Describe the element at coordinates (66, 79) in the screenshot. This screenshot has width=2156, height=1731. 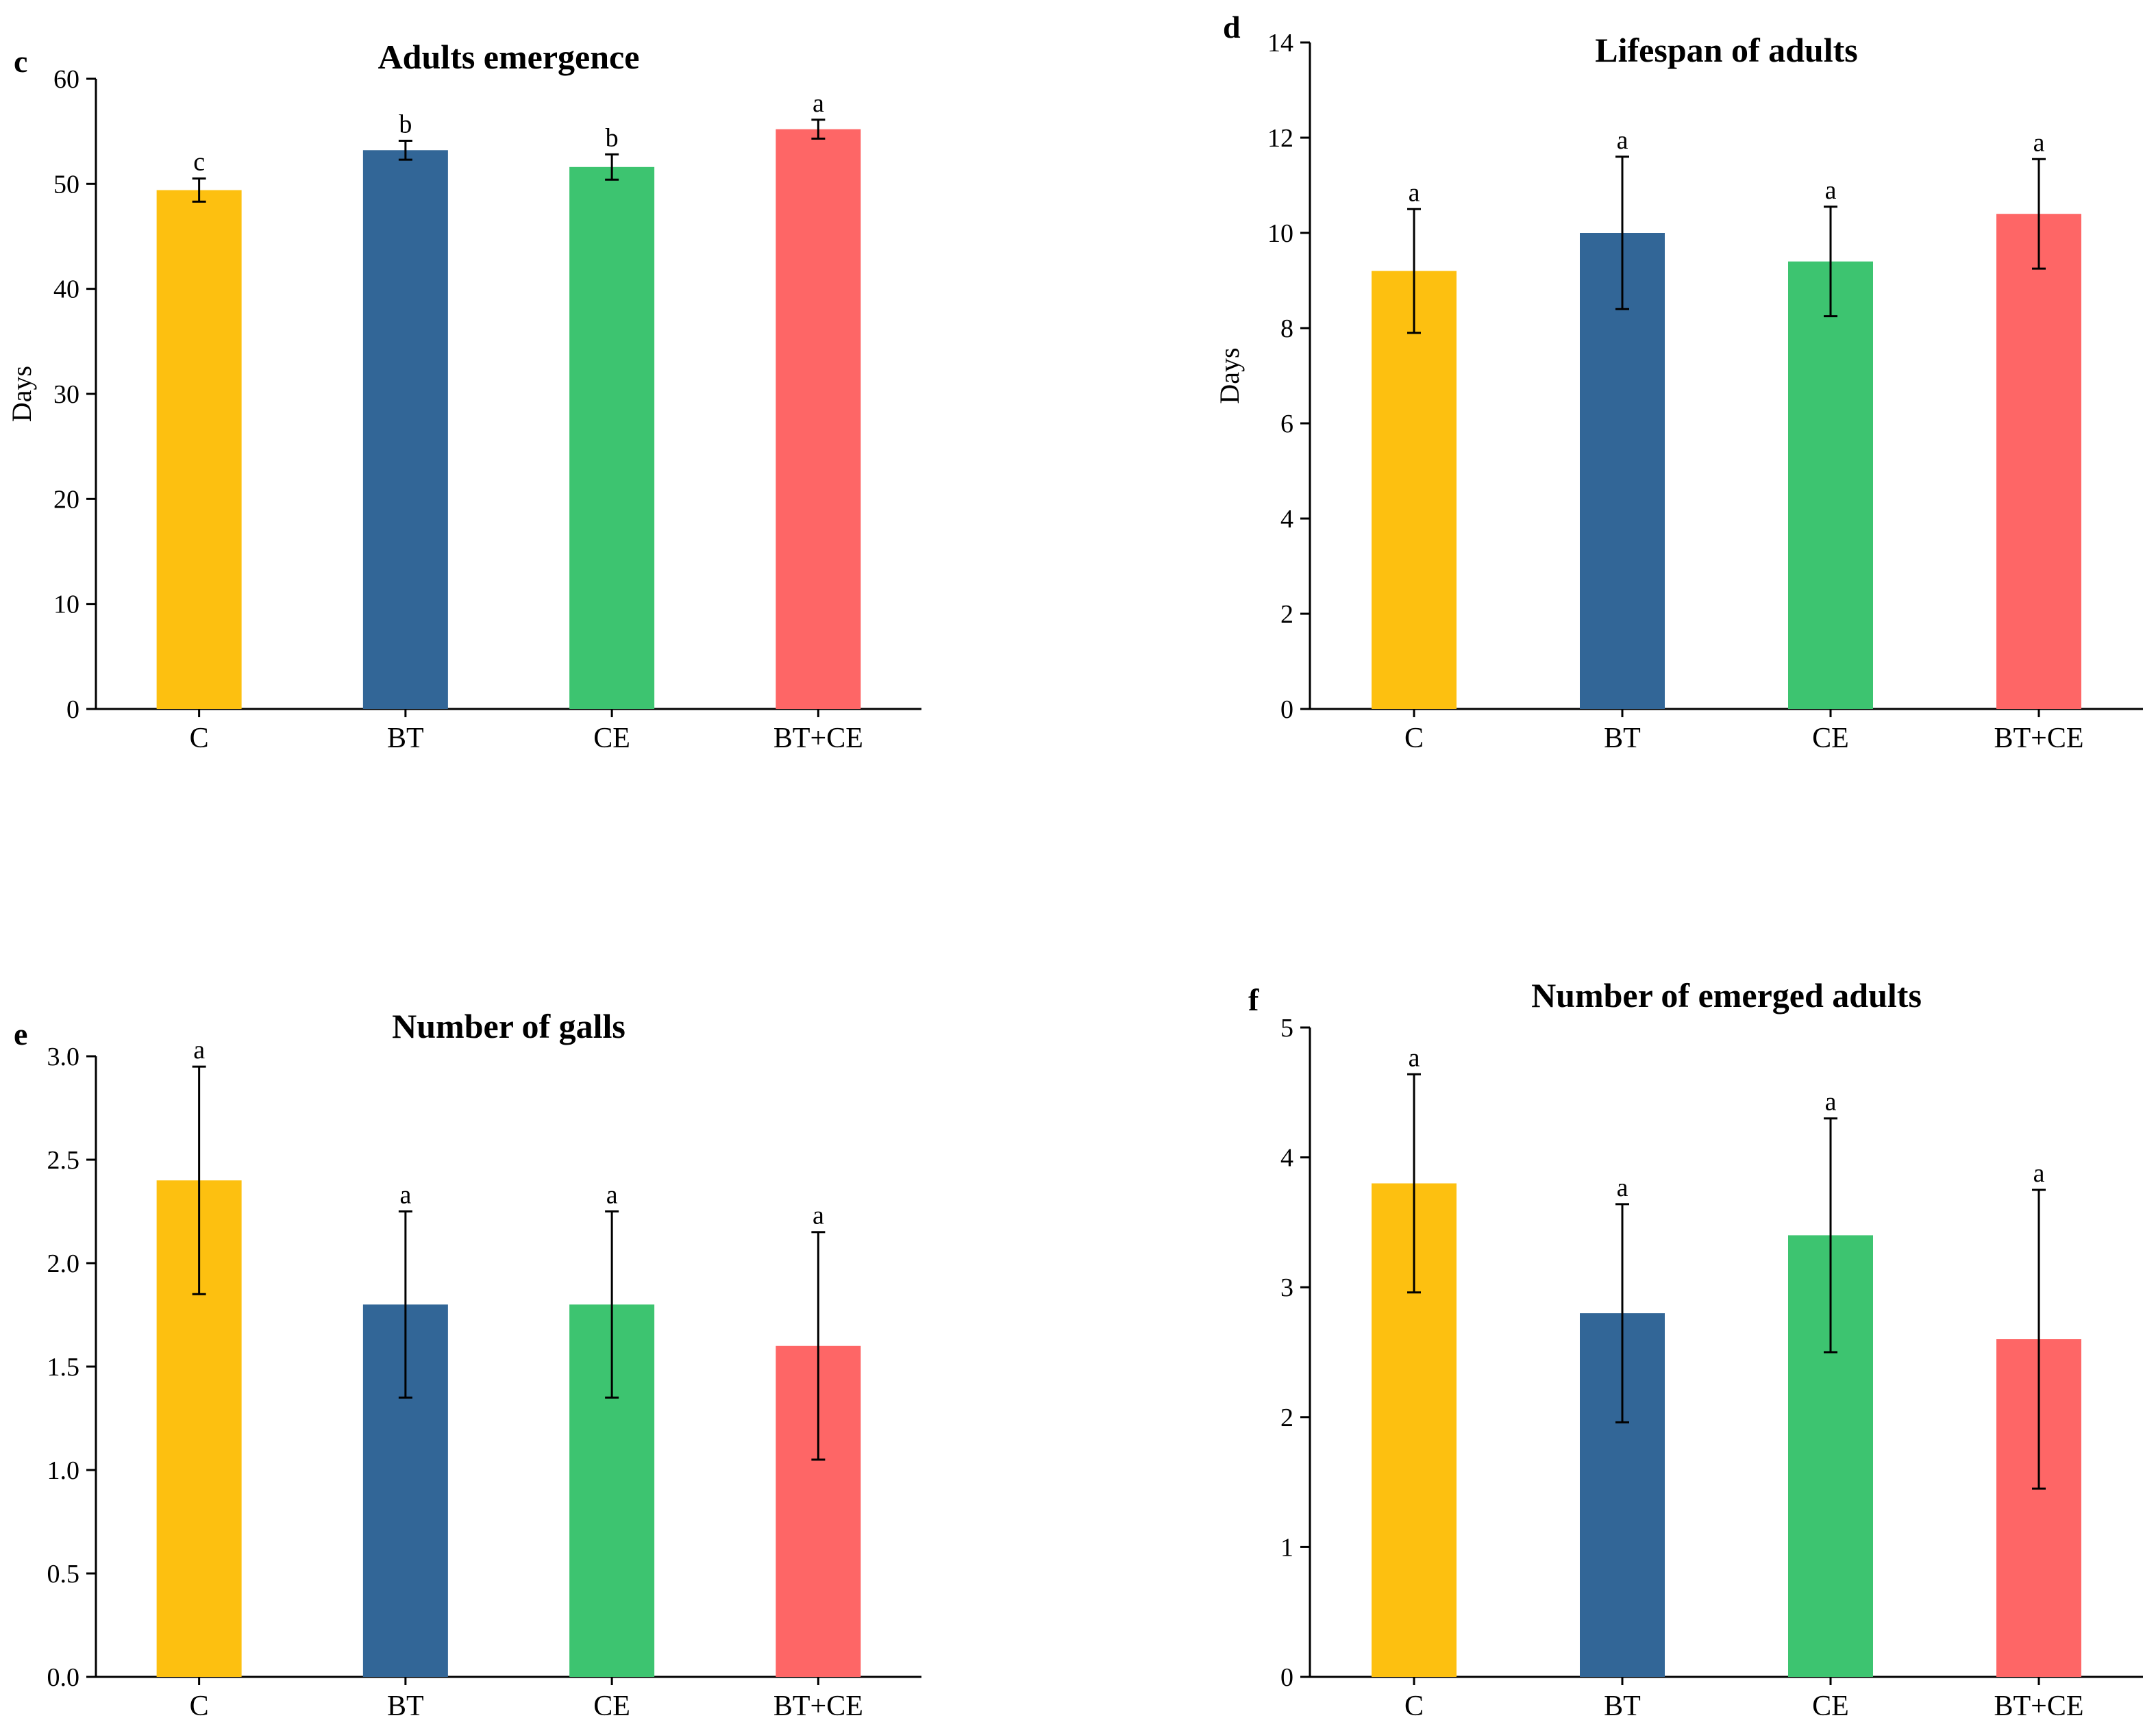
I see `y-tick-label: 60` at that location.